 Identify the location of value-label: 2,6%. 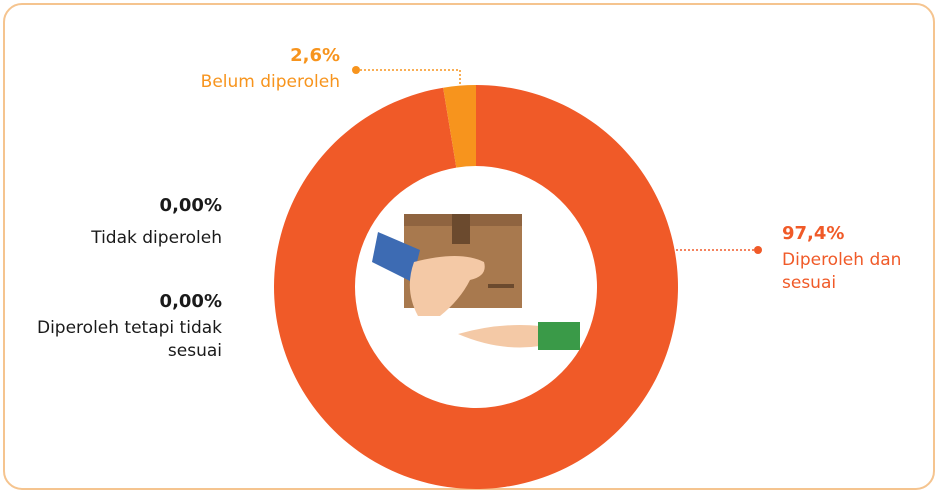
(315, 55).